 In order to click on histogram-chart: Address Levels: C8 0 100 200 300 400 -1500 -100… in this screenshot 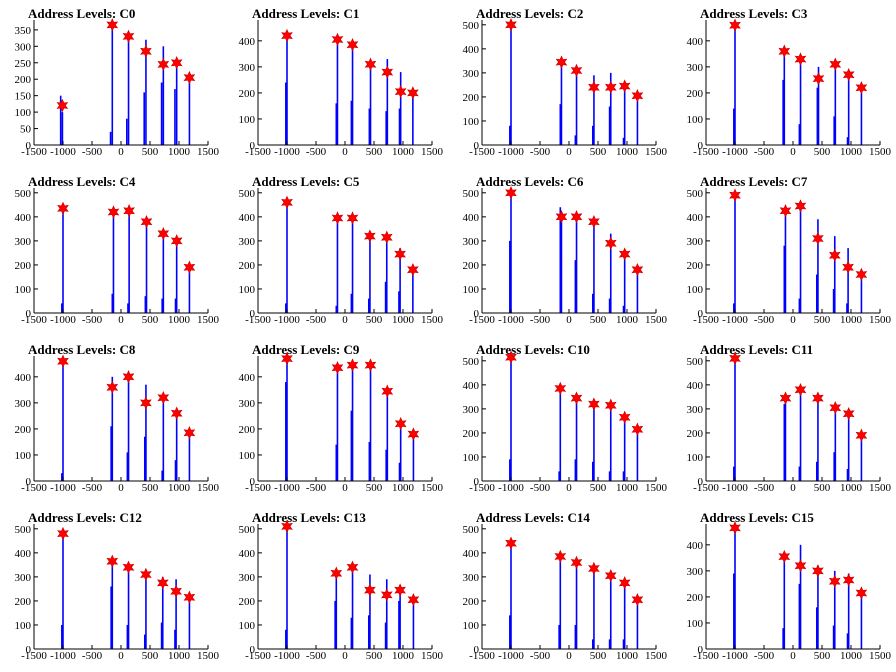, I will do `click(117, 418)`.